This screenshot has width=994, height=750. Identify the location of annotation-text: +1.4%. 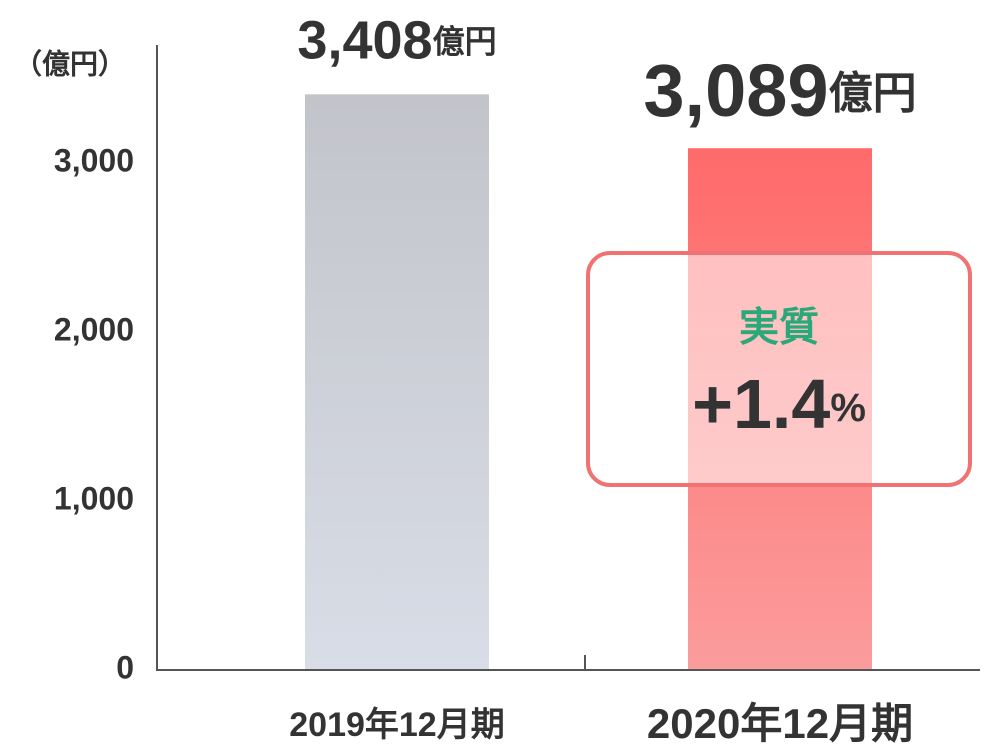
(779, 404).